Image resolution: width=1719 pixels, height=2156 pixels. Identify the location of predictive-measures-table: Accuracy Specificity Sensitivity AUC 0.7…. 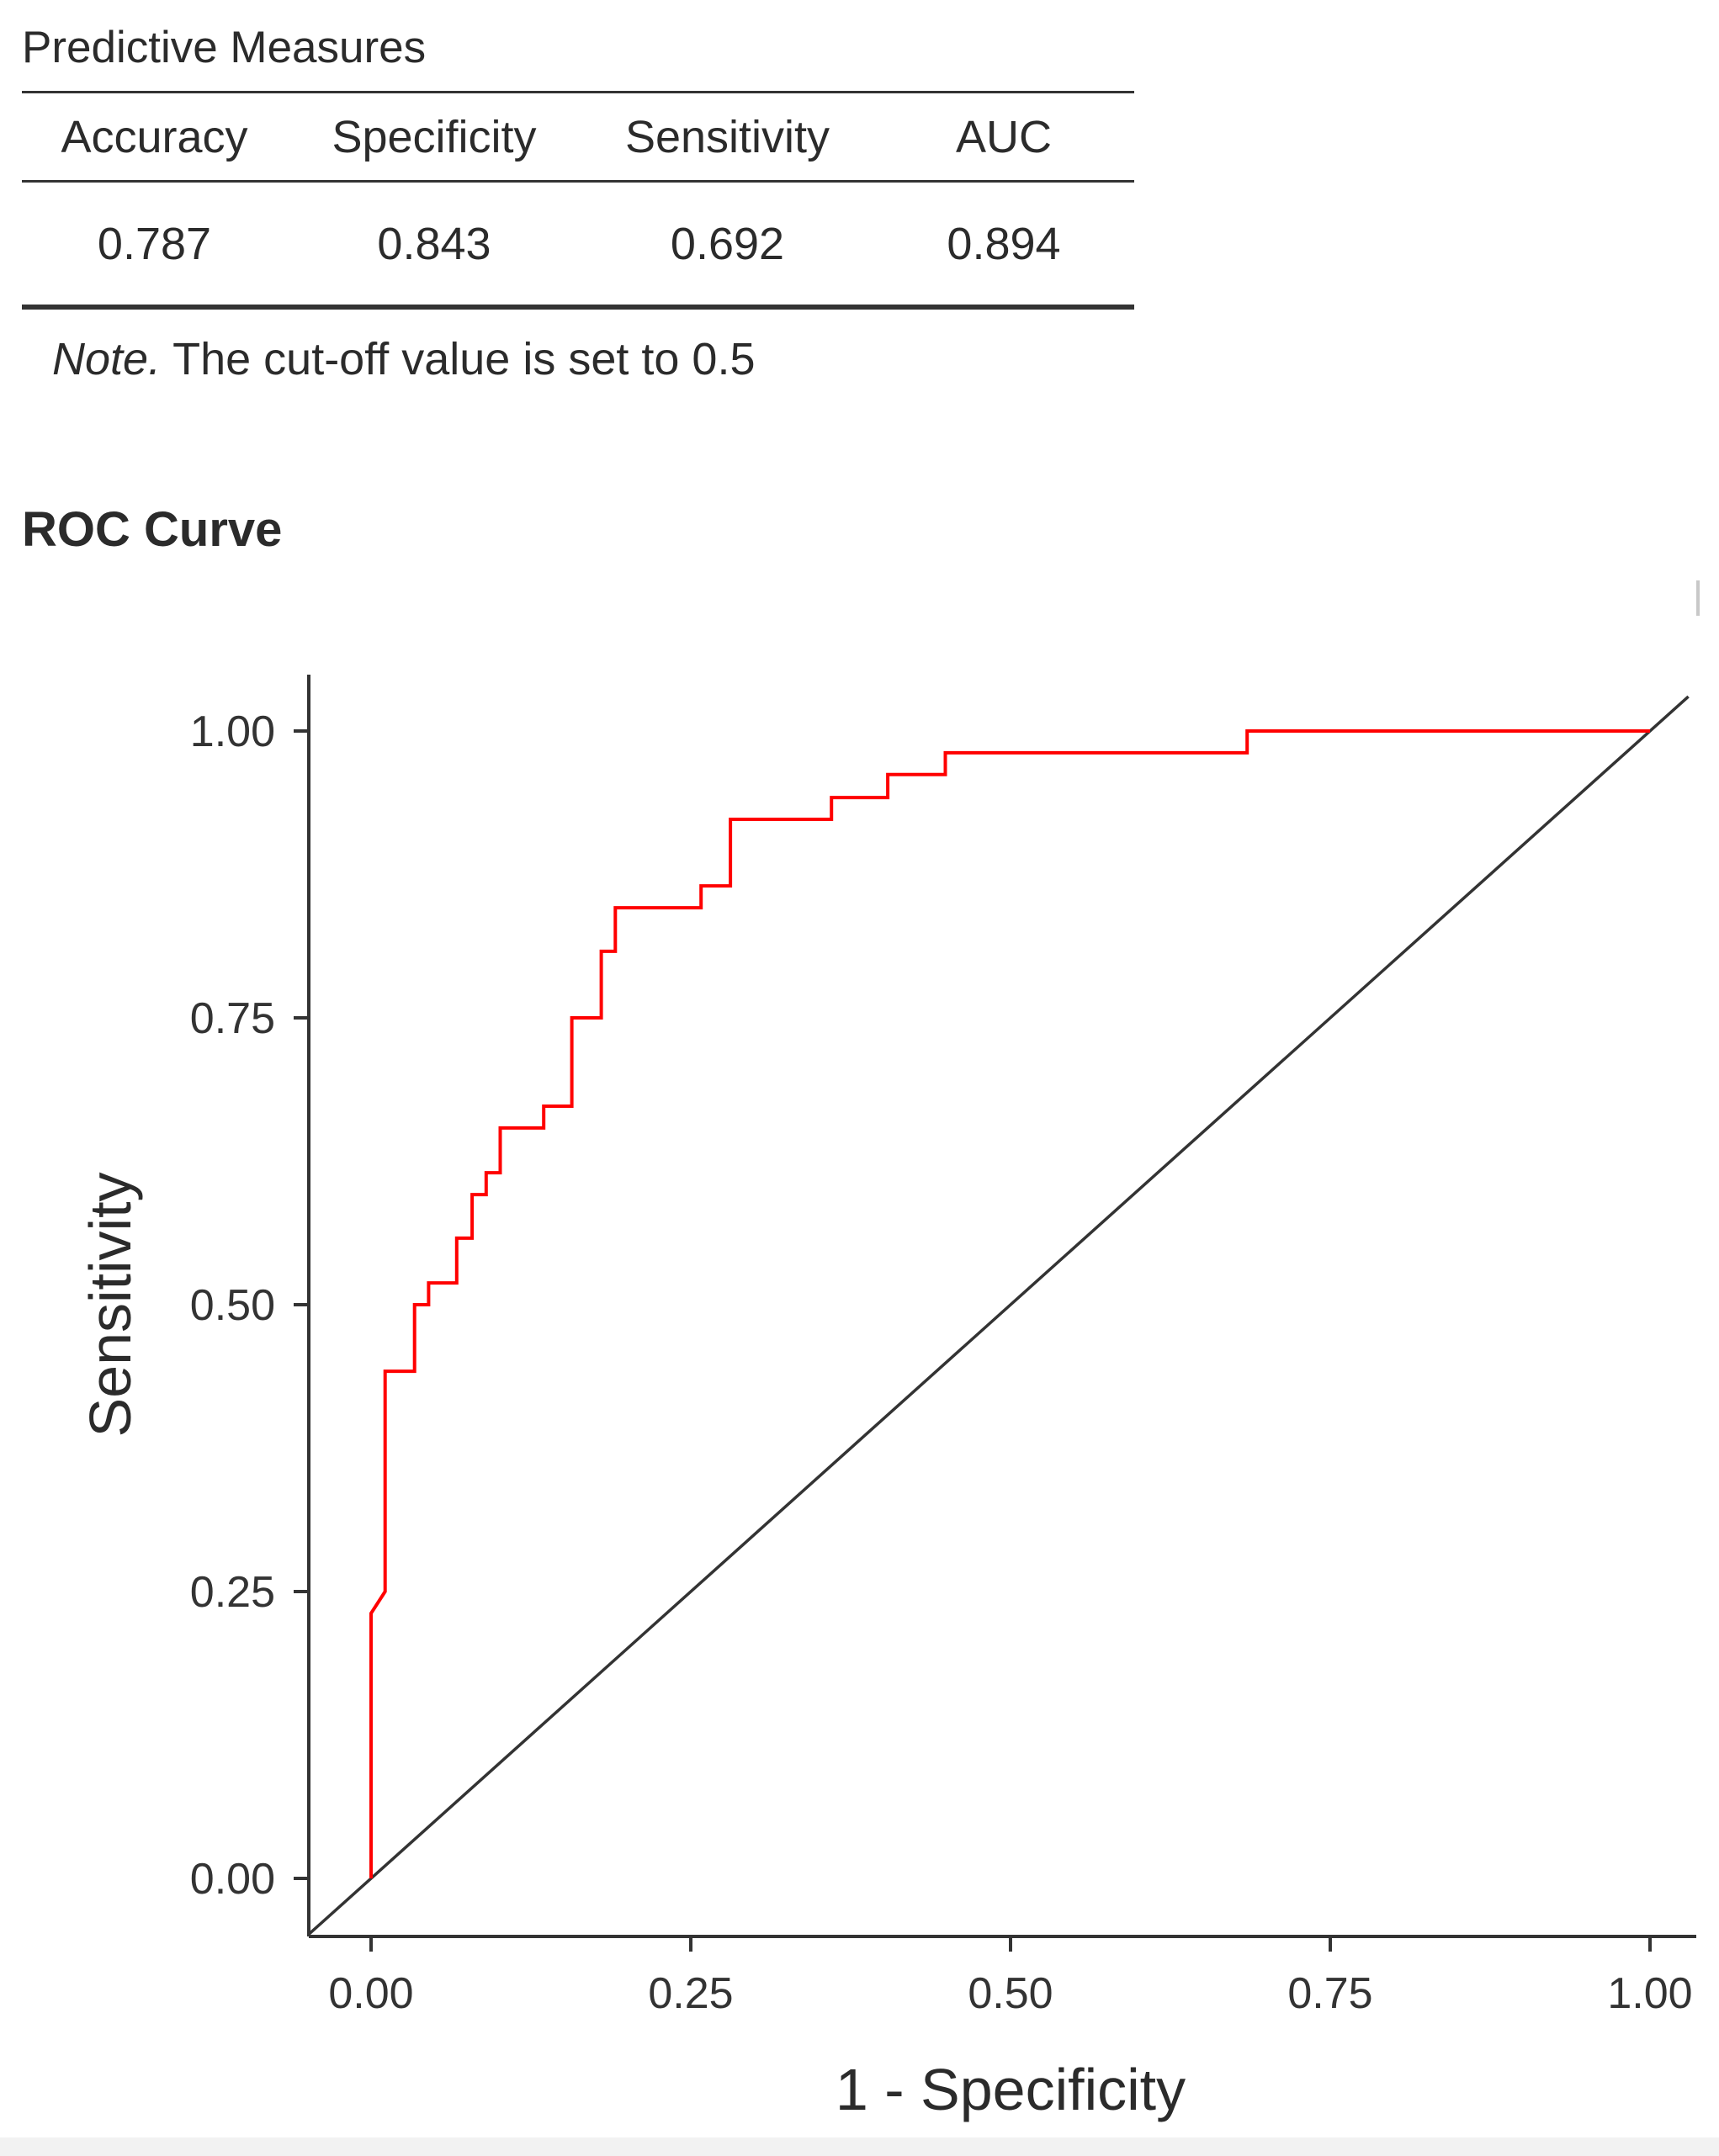
(578, 200).